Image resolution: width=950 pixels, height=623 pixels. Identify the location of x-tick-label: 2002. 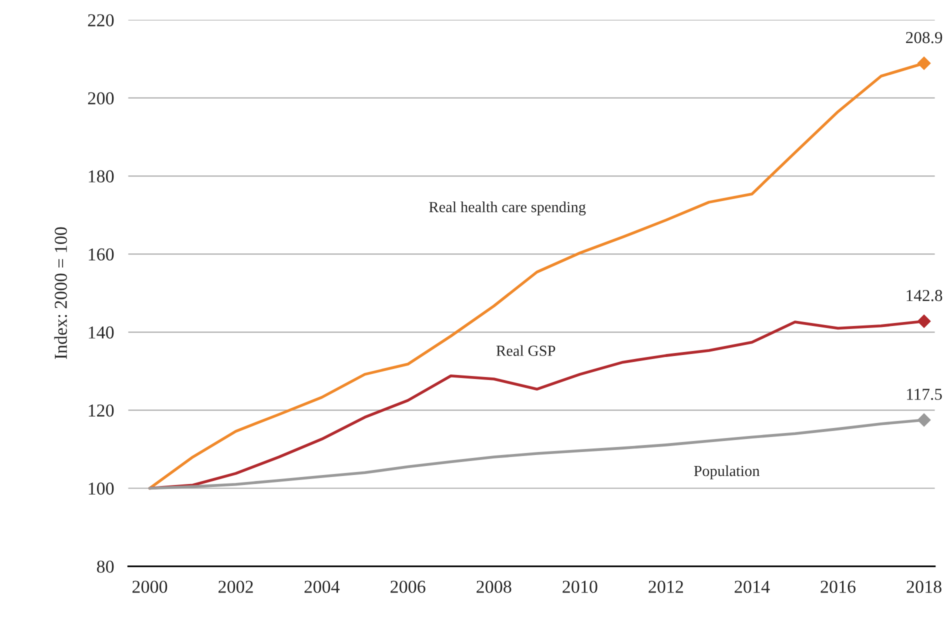
(235, 586).